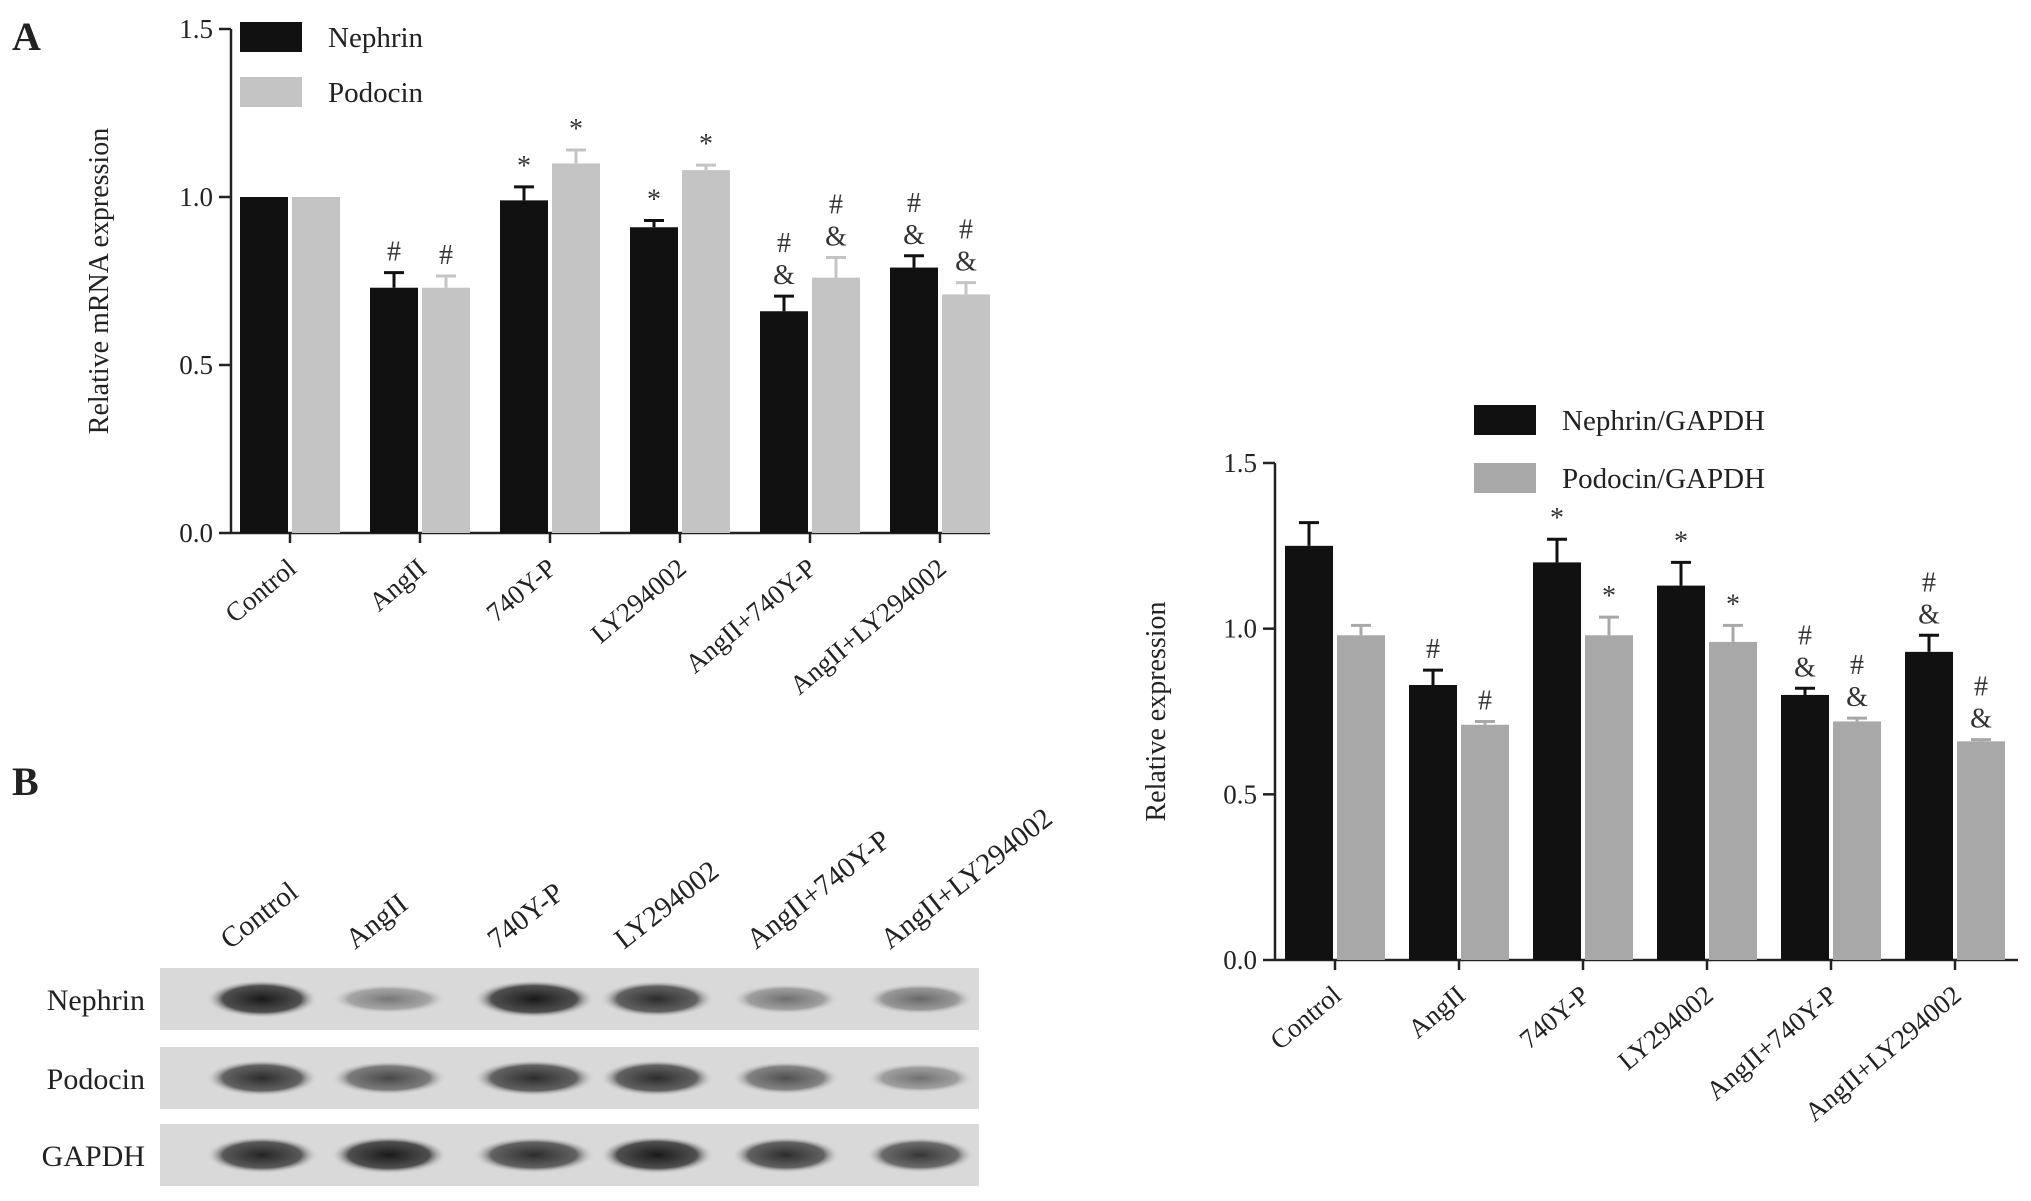  Describe the element at coordinates (260, 916) in the screenshot. I see `blot-lane-label: Control` at that location.